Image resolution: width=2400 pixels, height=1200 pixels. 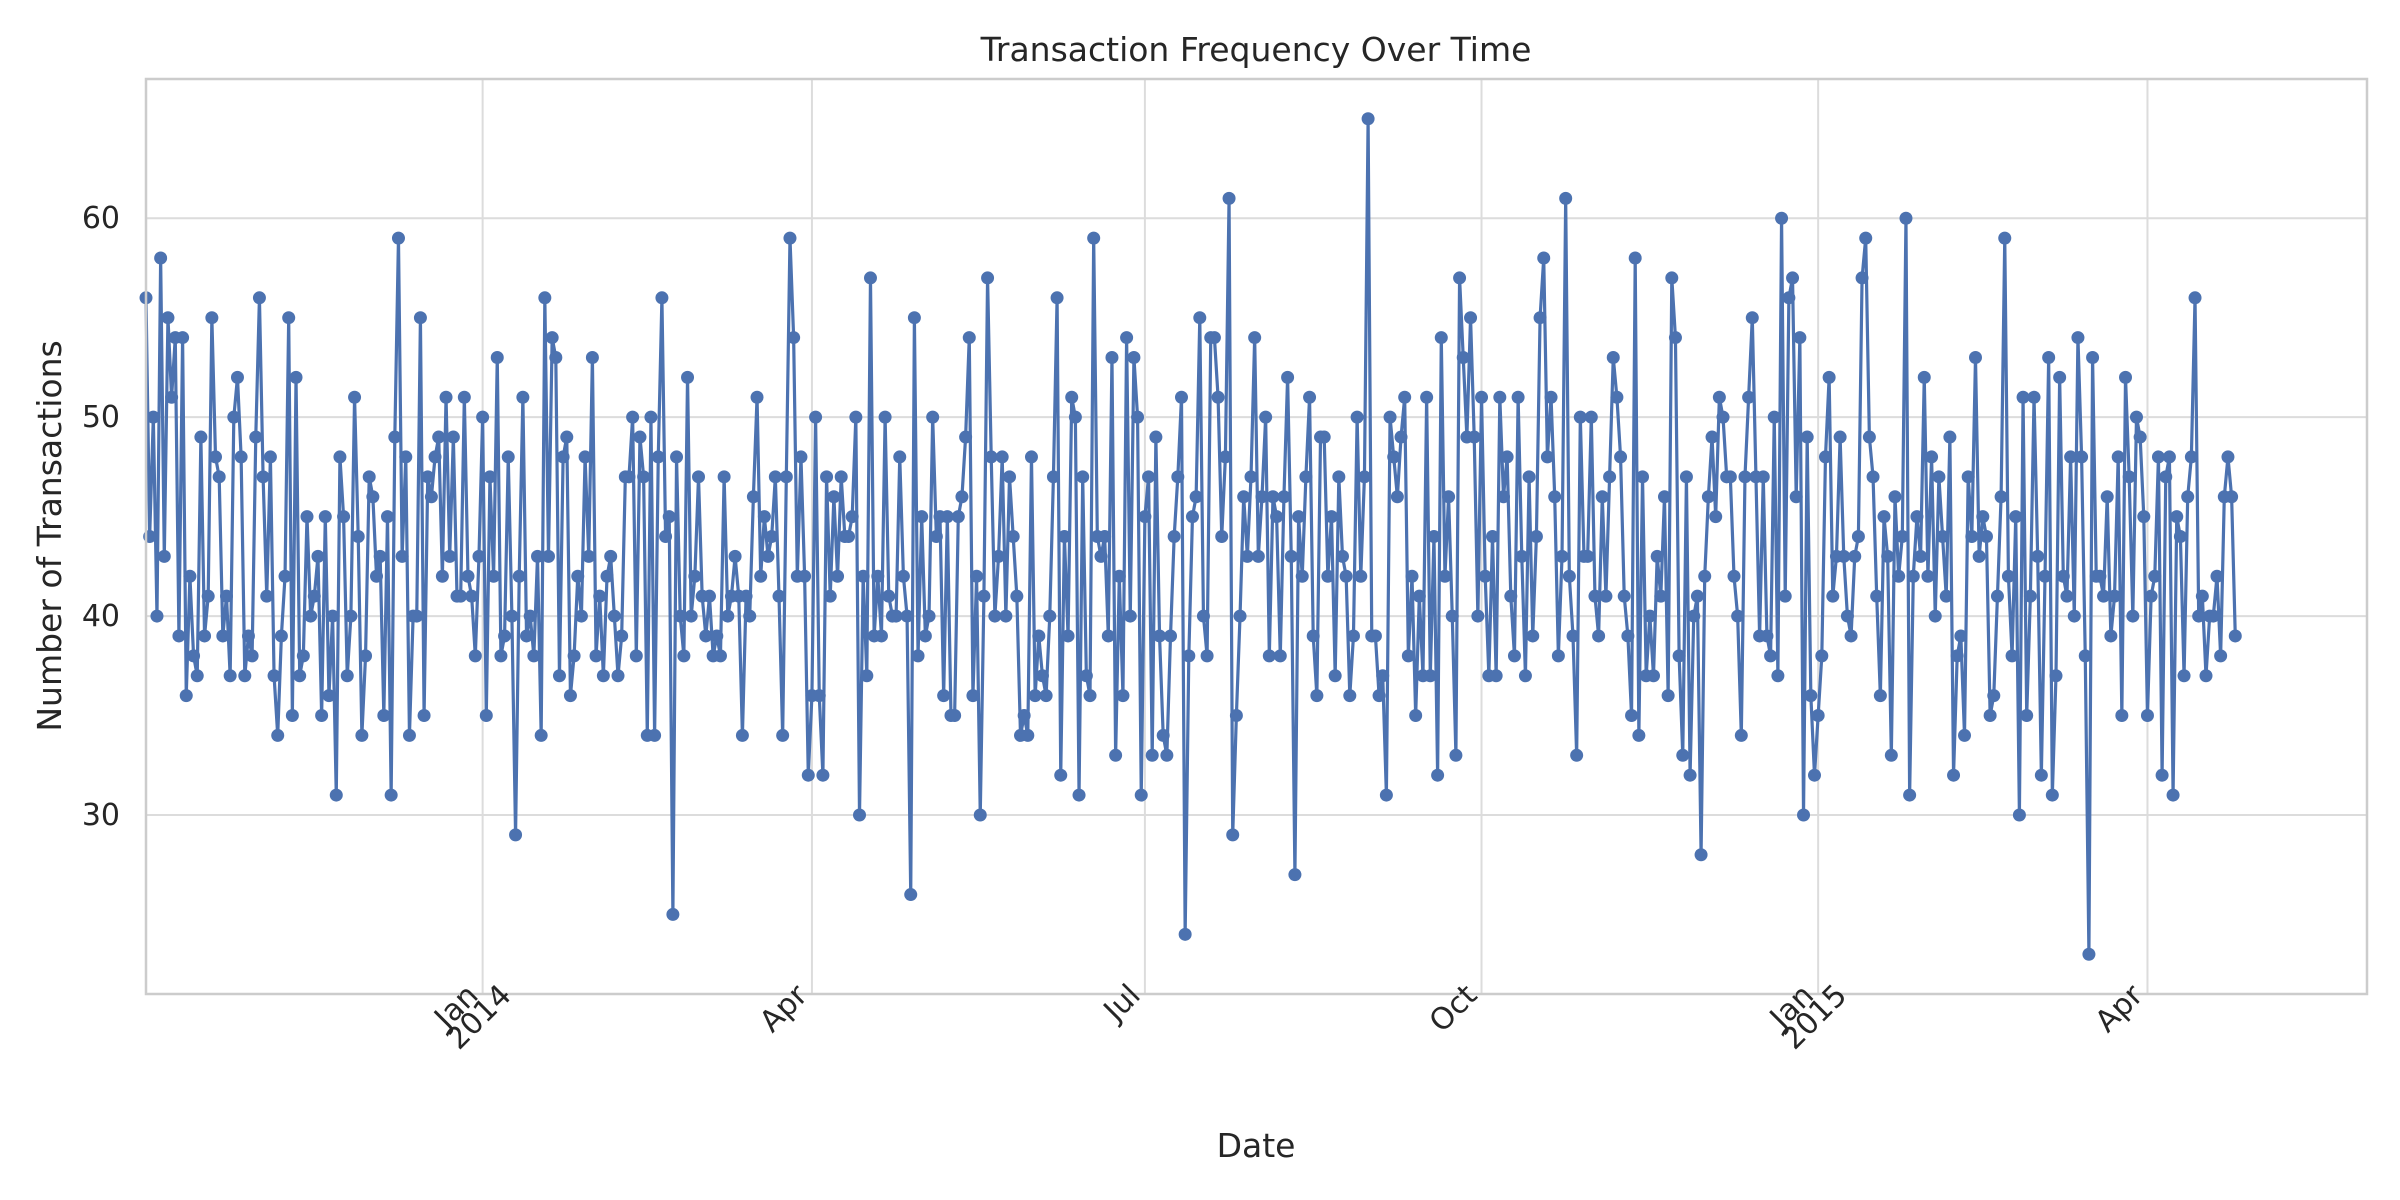 I want to click on y-tick-label: 60, so click(x=101, y=218).